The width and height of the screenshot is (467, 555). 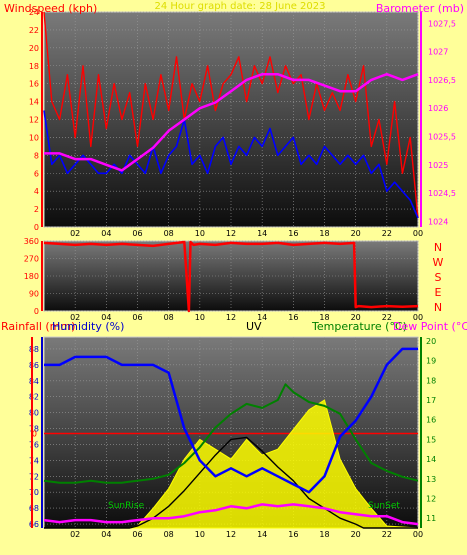 I want to click on y-tick-label: 10, so click(x=34, y=137).